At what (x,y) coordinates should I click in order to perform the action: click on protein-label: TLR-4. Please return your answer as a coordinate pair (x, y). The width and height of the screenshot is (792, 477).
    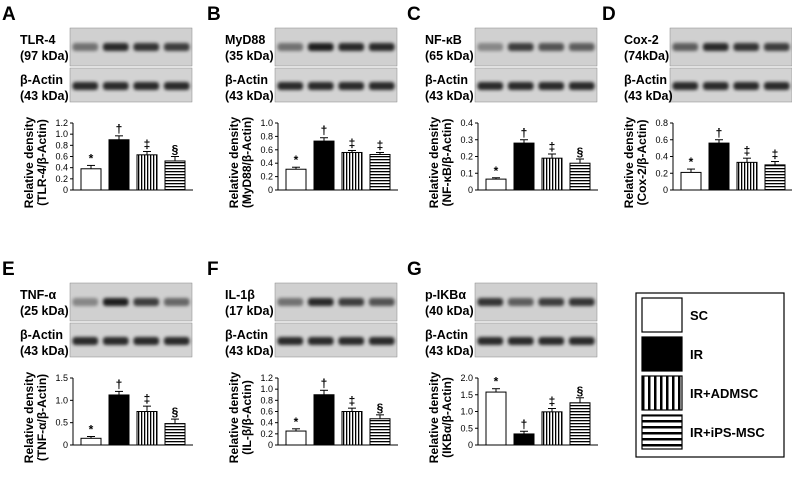
    Looking at the image, I should click on (37, 40).